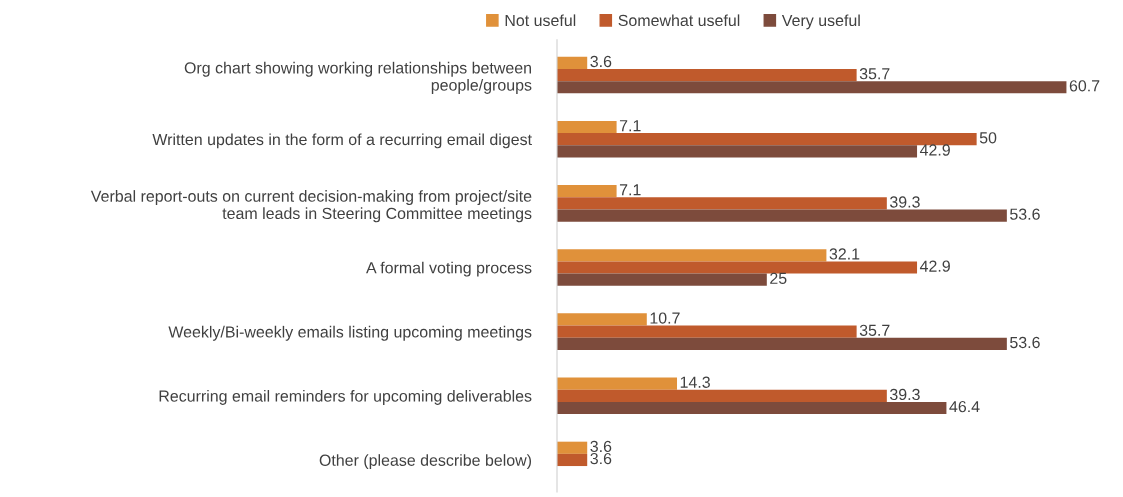  What do you see at coordinates (358, 77) in the screenshot?
I see `y-tick-label: Org chart showing working relationships between people/groups` at bounding box center [358, 77].